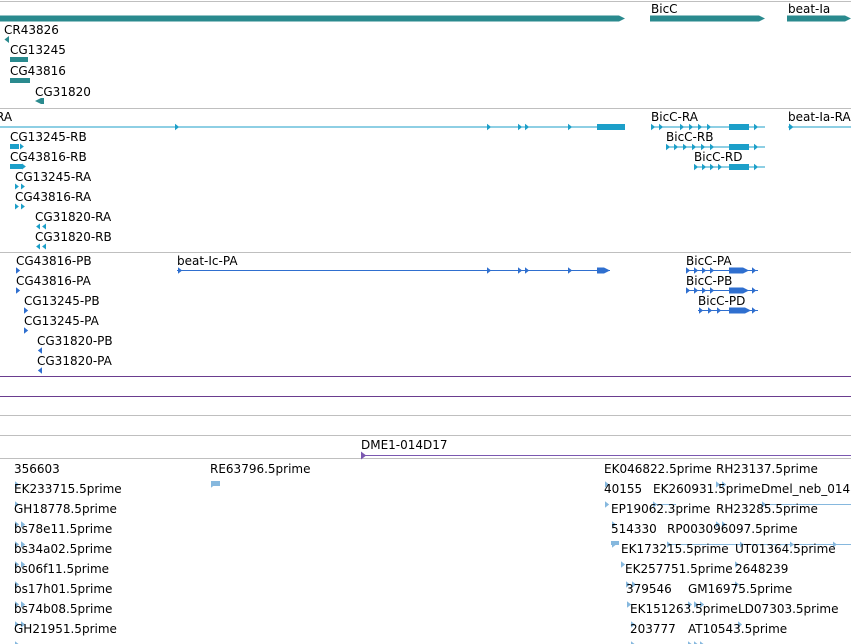 Image resolution: width=851 pixels, height=644 pixels. Describe the element at coordinates (19, 59) in the screenshot. I see `gene-feature-cg13245` at that location.